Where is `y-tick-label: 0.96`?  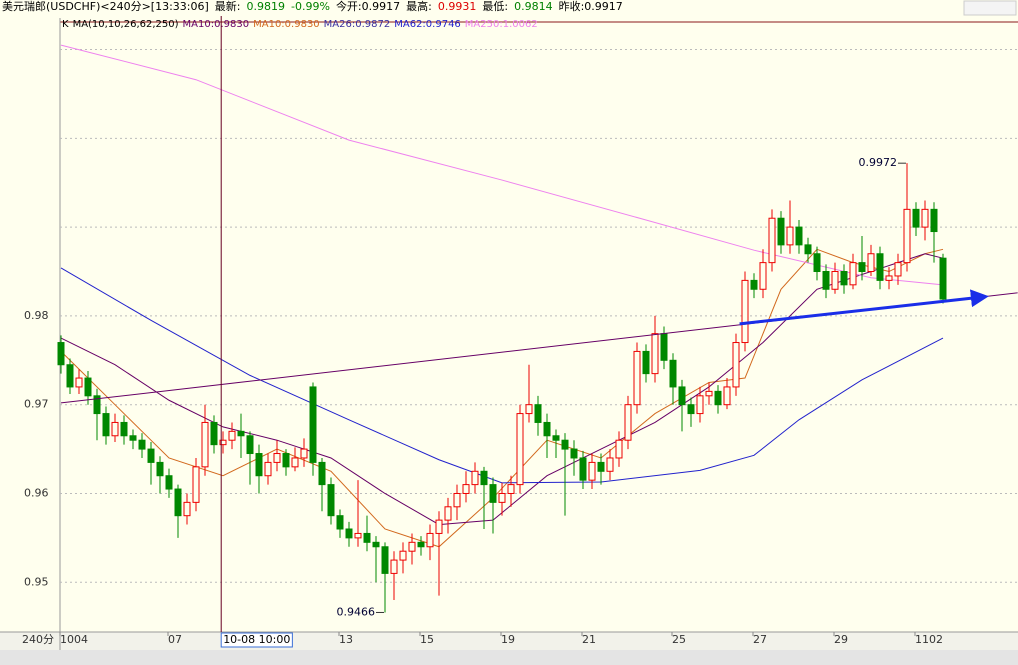 y-tick-label: 0.96 is located at coordinates (36, 492).